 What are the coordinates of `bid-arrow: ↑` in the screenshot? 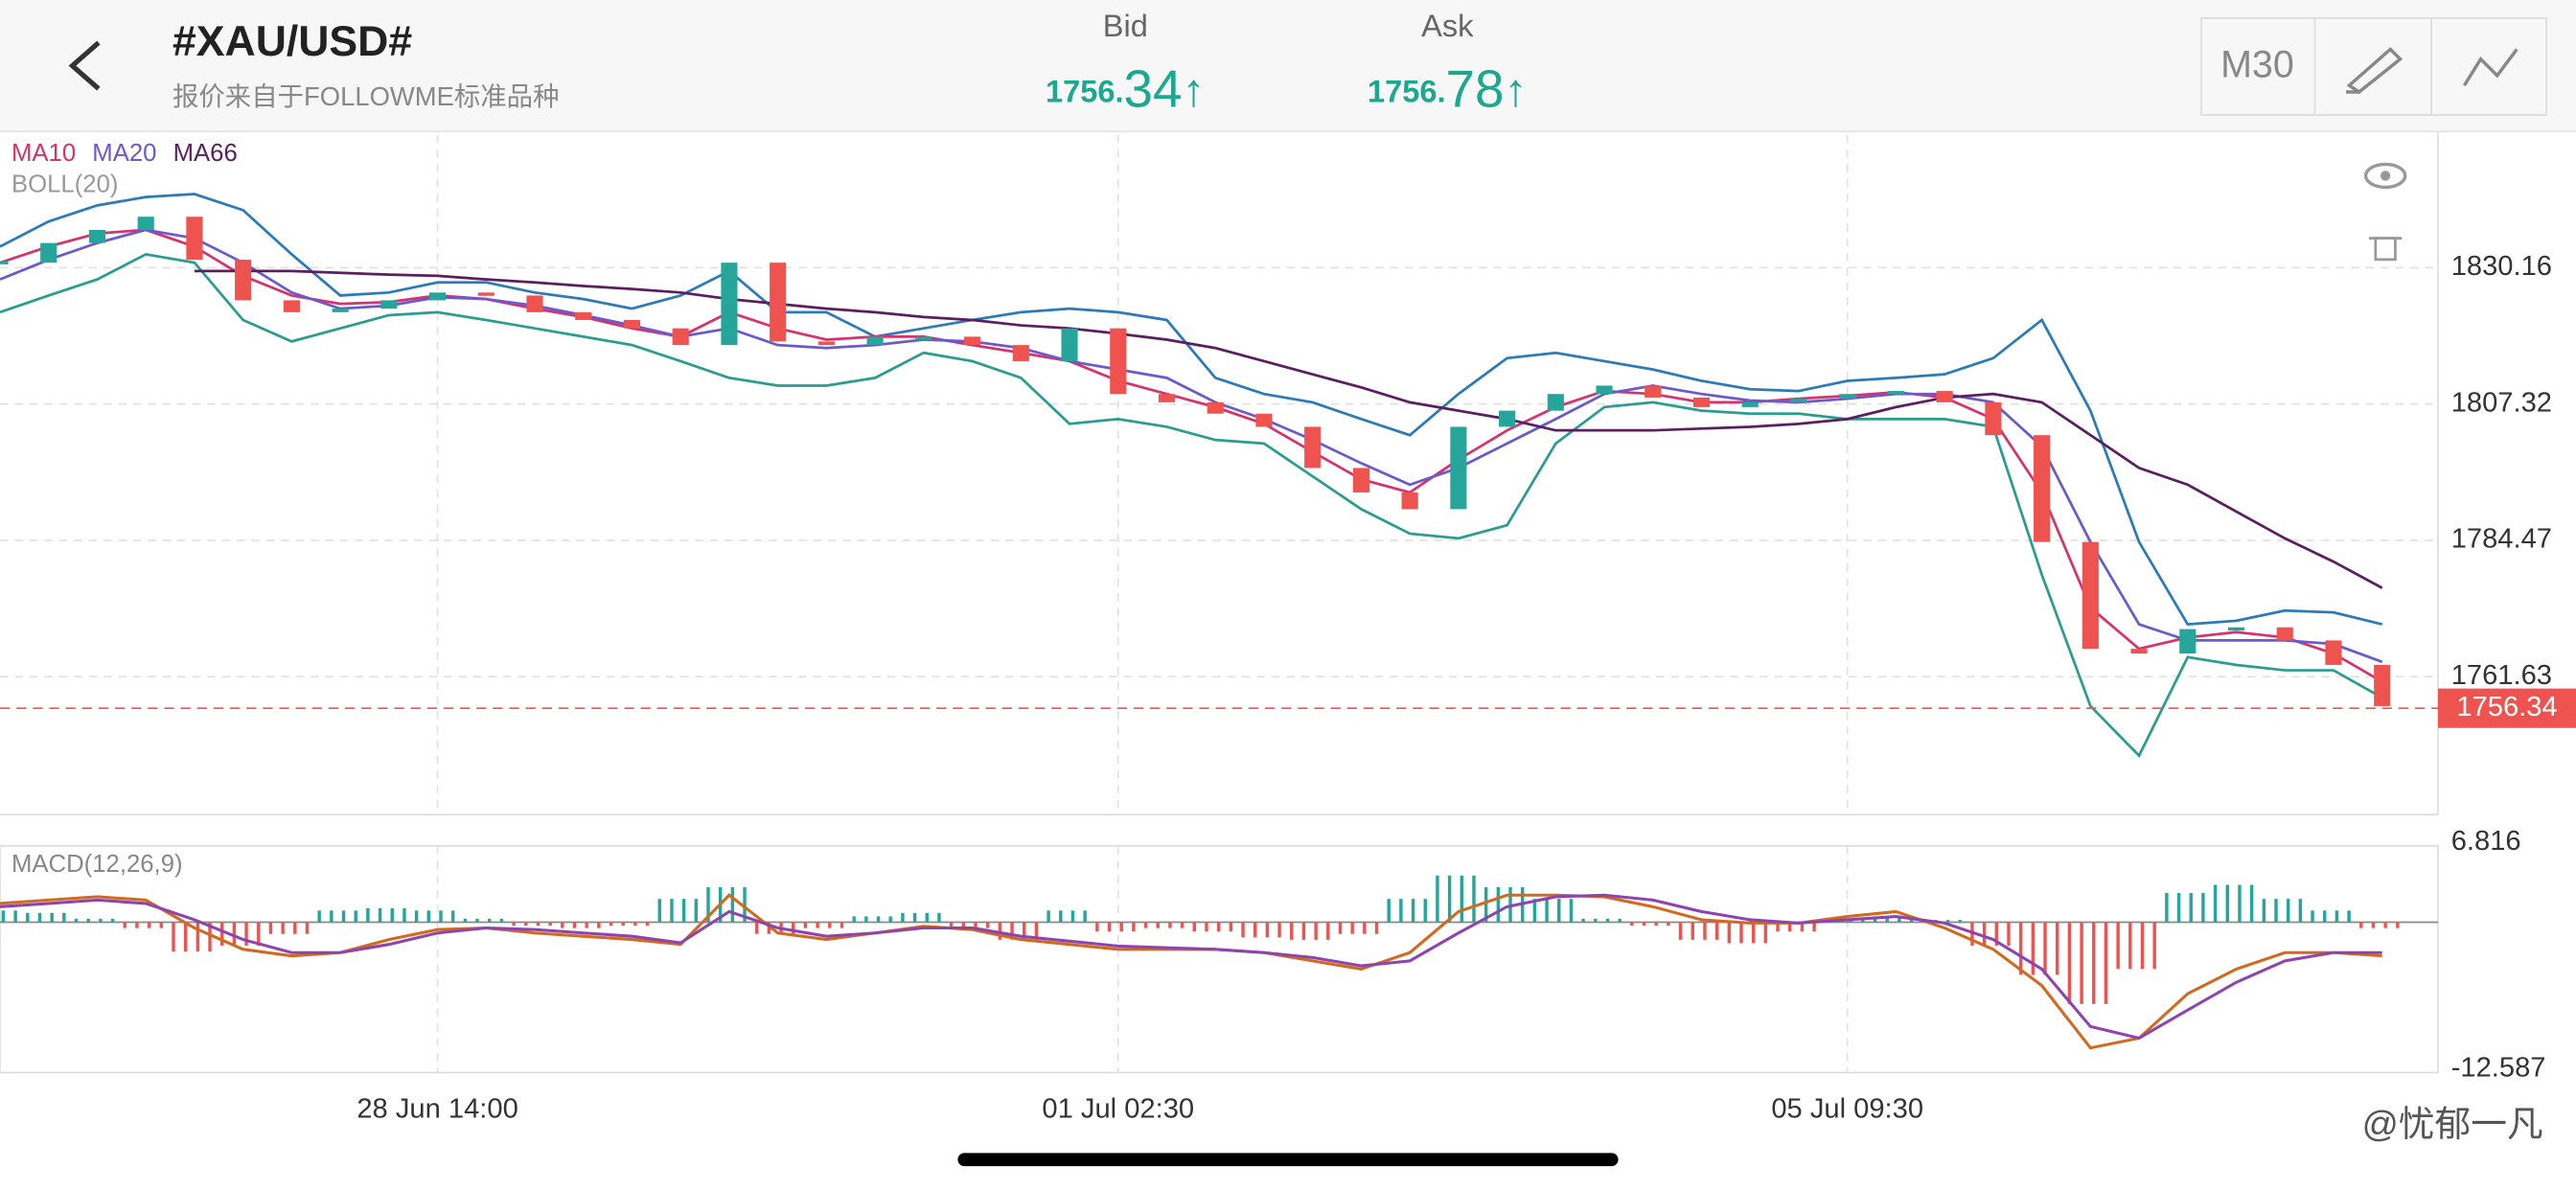 It's located at (1194, 91).